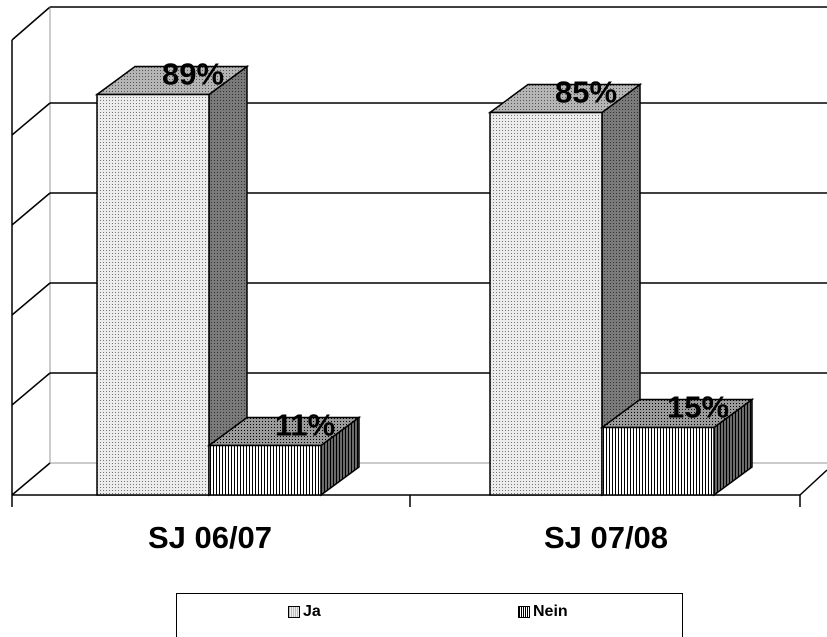  I want to click on legend-swatch-ja, so click(294, 612).